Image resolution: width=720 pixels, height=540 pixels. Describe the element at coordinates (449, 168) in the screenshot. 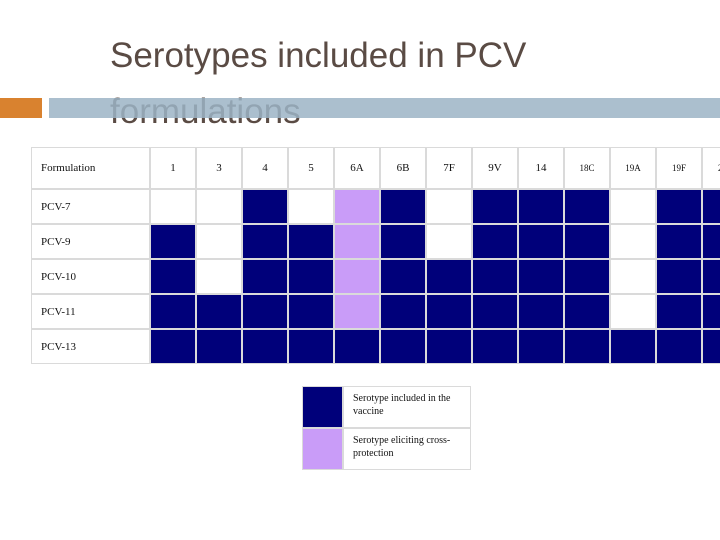

I see `column-header: 7F` at that location.